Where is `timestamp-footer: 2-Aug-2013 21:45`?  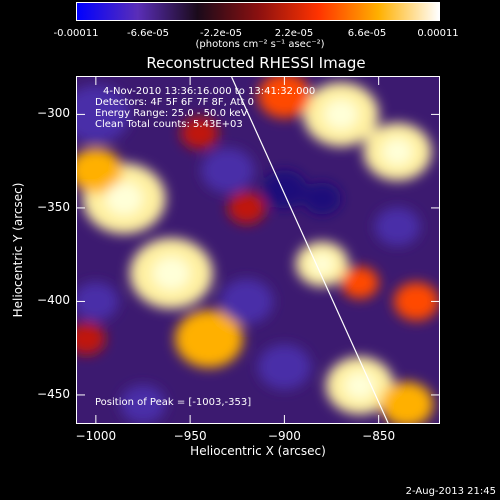 timestamp-footer: 2-Aug-2013 21:45 is located at coordinates (450, 491).